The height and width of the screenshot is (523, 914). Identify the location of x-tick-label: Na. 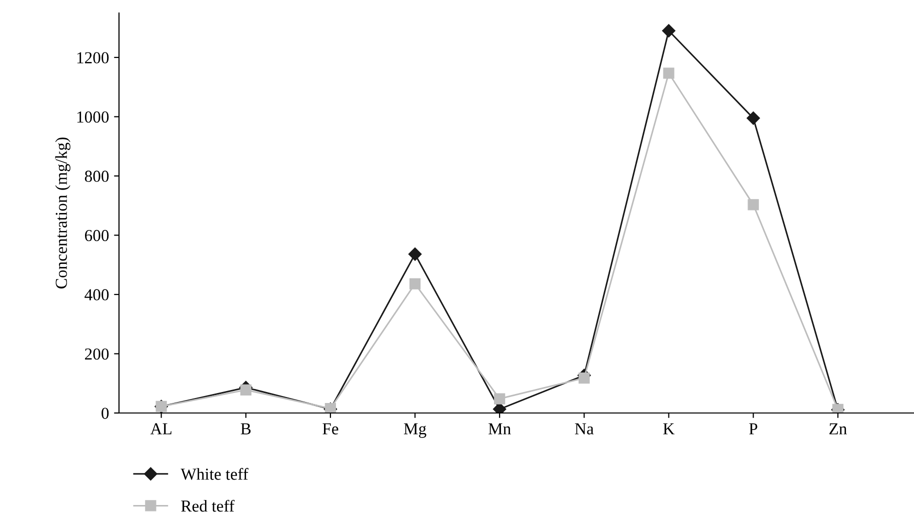
(584, 428).